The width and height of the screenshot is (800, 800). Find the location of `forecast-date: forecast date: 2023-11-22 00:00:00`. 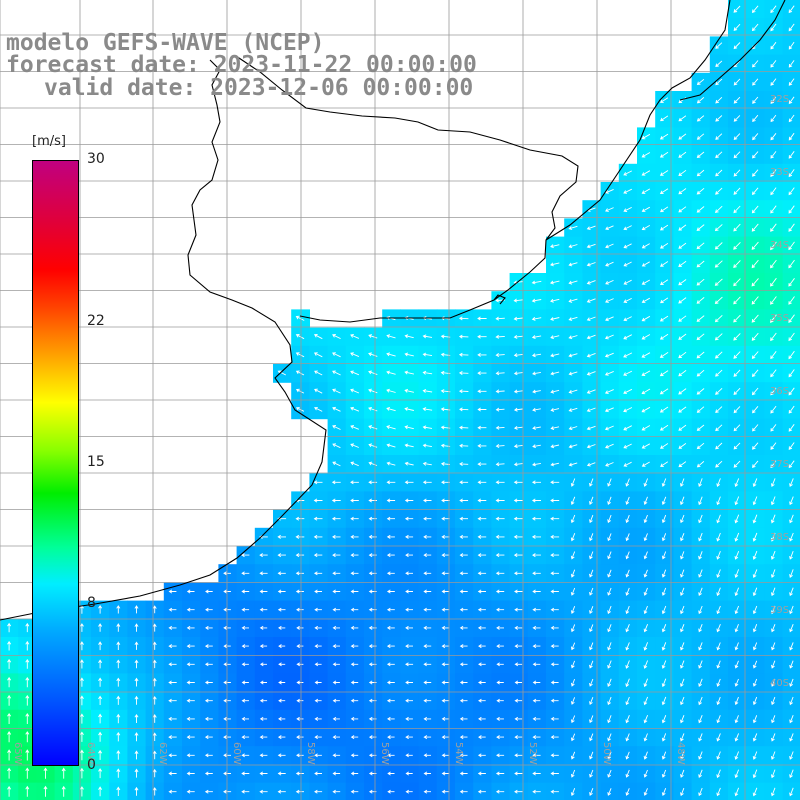

forecast-date: forecast date: 2023-11-22 00:00:00 is located at coordinates (241, 65).